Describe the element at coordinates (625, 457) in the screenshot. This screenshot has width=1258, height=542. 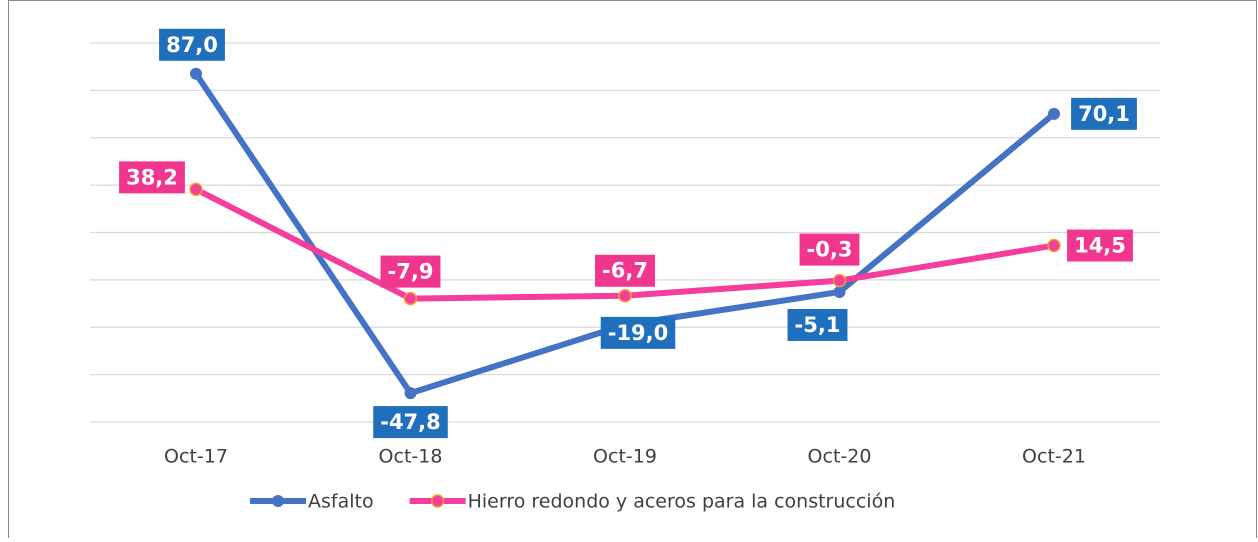
I see `x-tick-label: Oct-19` at that location.